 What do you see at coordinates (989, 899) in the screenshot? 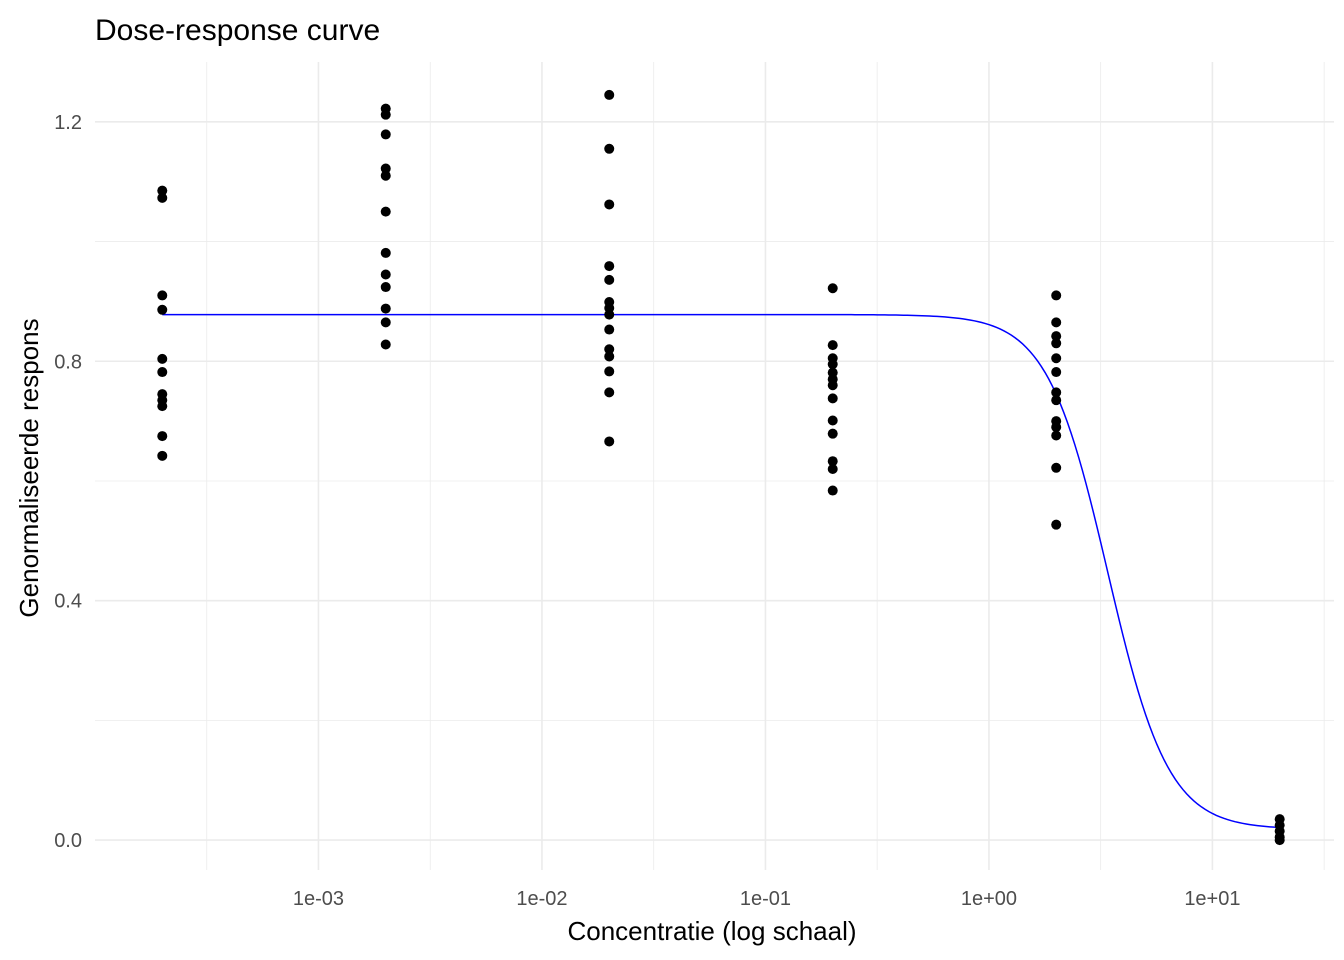
I see `x-tick-label: 1e+00` at bounding box center [989, 899].